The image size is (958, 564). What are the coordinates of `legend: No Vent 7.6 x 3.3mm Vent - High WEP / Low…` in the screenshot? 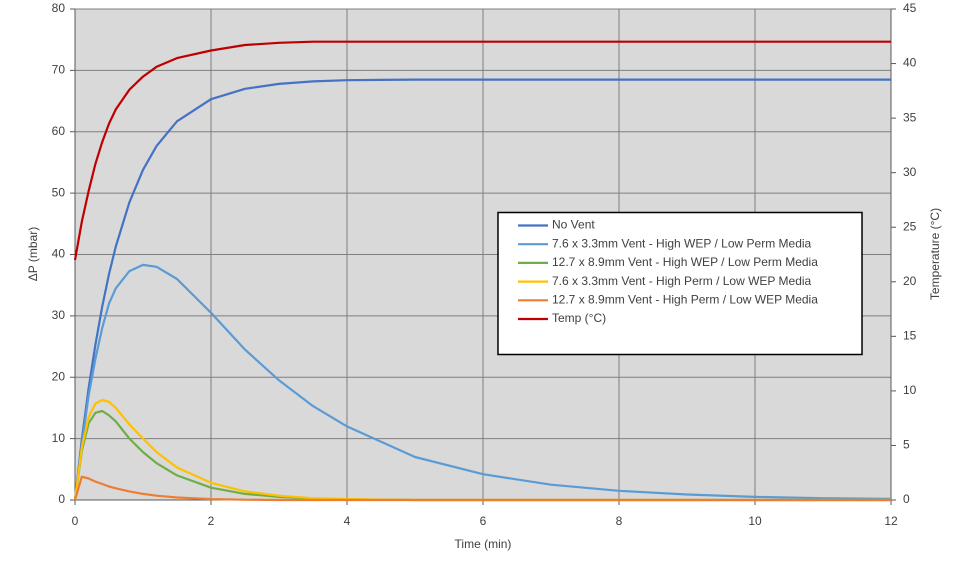 It's located at (680, 283).